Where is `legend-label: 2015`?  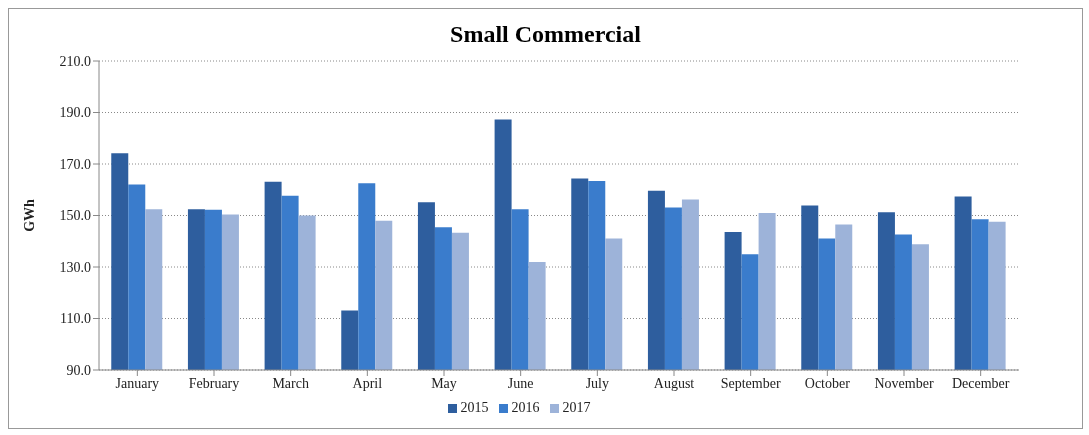
legend-label: 2015 is located at coordinates (474, 407).